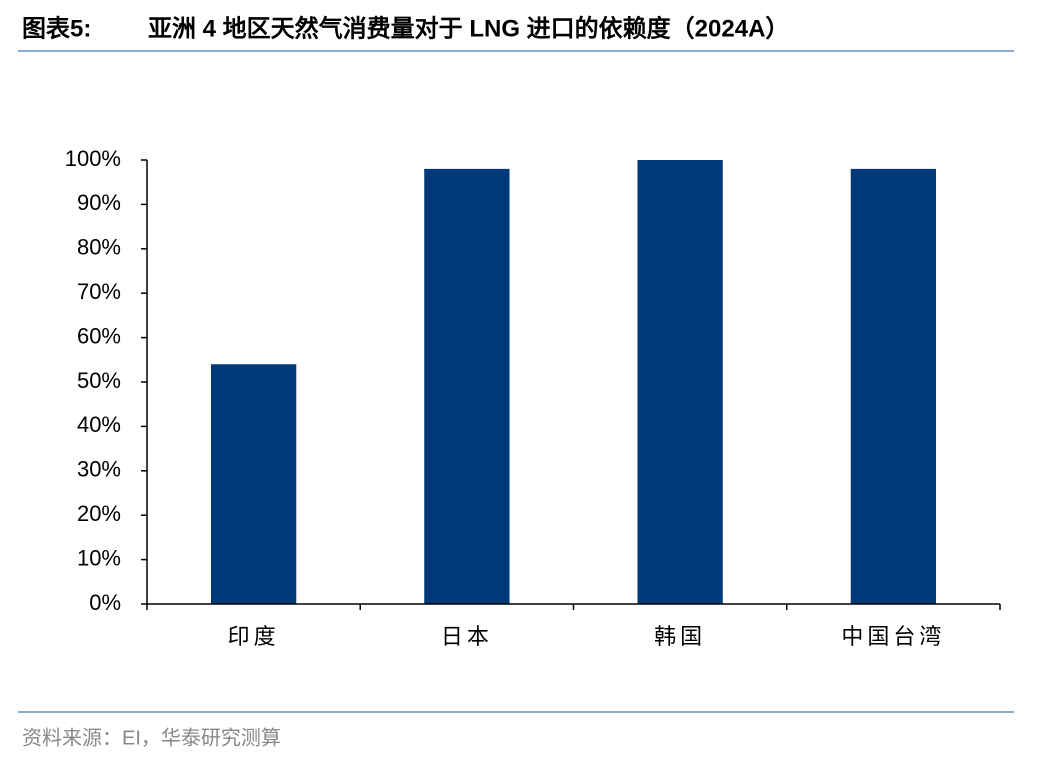 The height and width of the screenshot is (769, 1048). I want to click on y-tick-label: 90%, so click(99, 202).